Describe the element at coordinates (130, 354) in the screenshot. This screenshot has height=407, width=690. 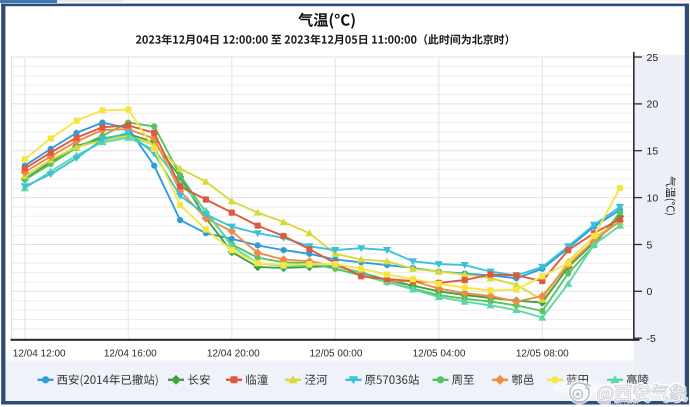
I see `svg-text: 12/04 16:00` at that location.